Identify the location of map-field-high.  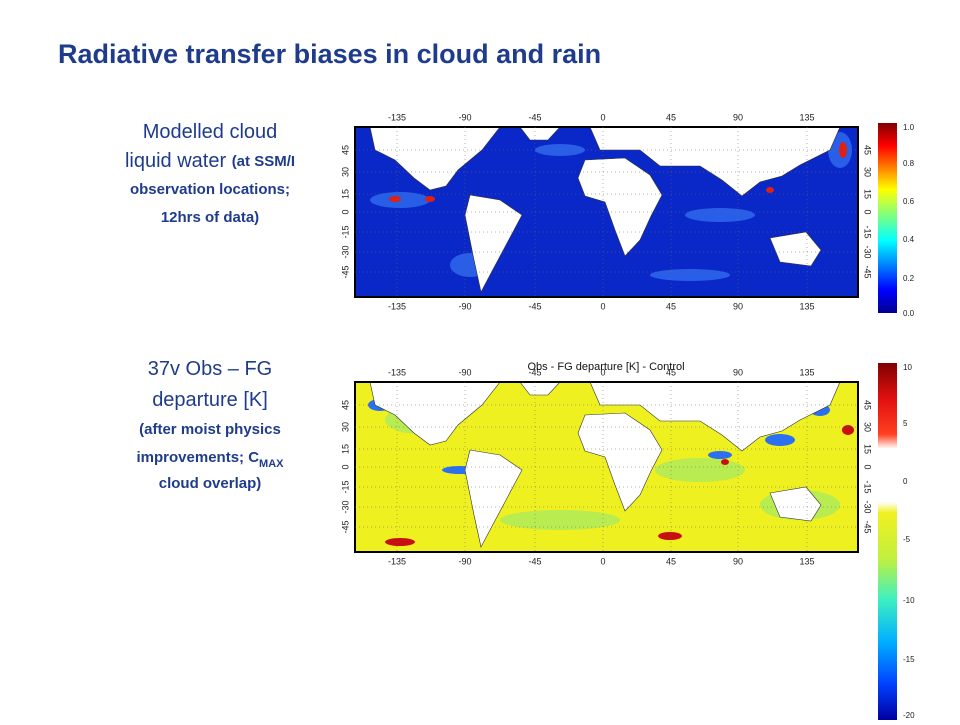
(619, 485).